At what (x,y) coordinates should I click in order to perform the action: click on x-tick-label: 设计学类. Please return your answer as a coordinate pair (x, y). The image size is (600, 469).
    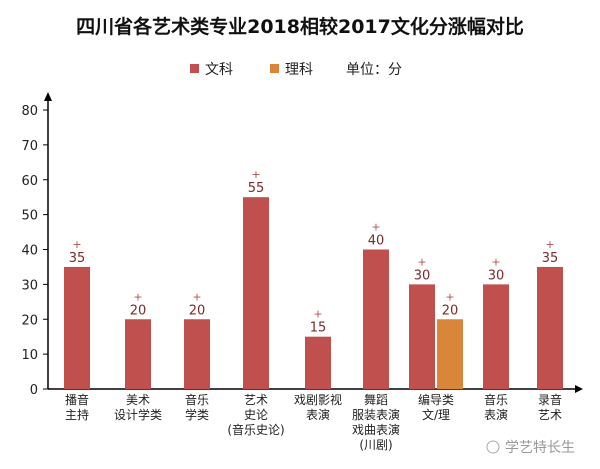
    Looking at the image, I should click on (138, 414).